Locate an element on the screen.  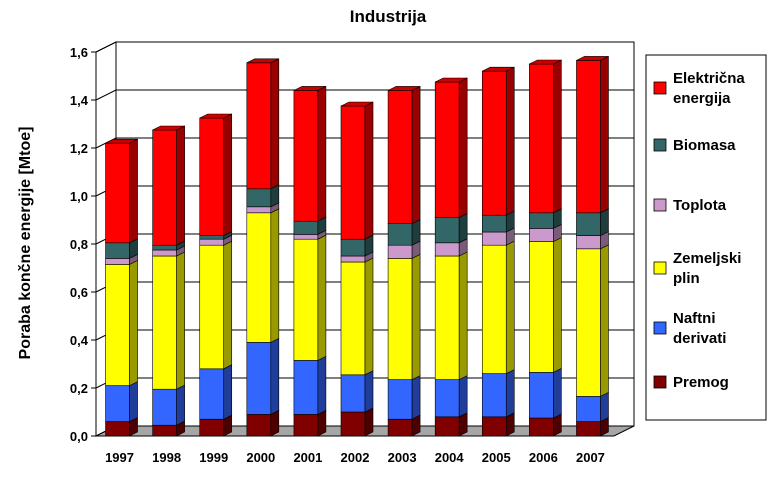
x-tick-label: 1999 is located at coordinates (213, 457).